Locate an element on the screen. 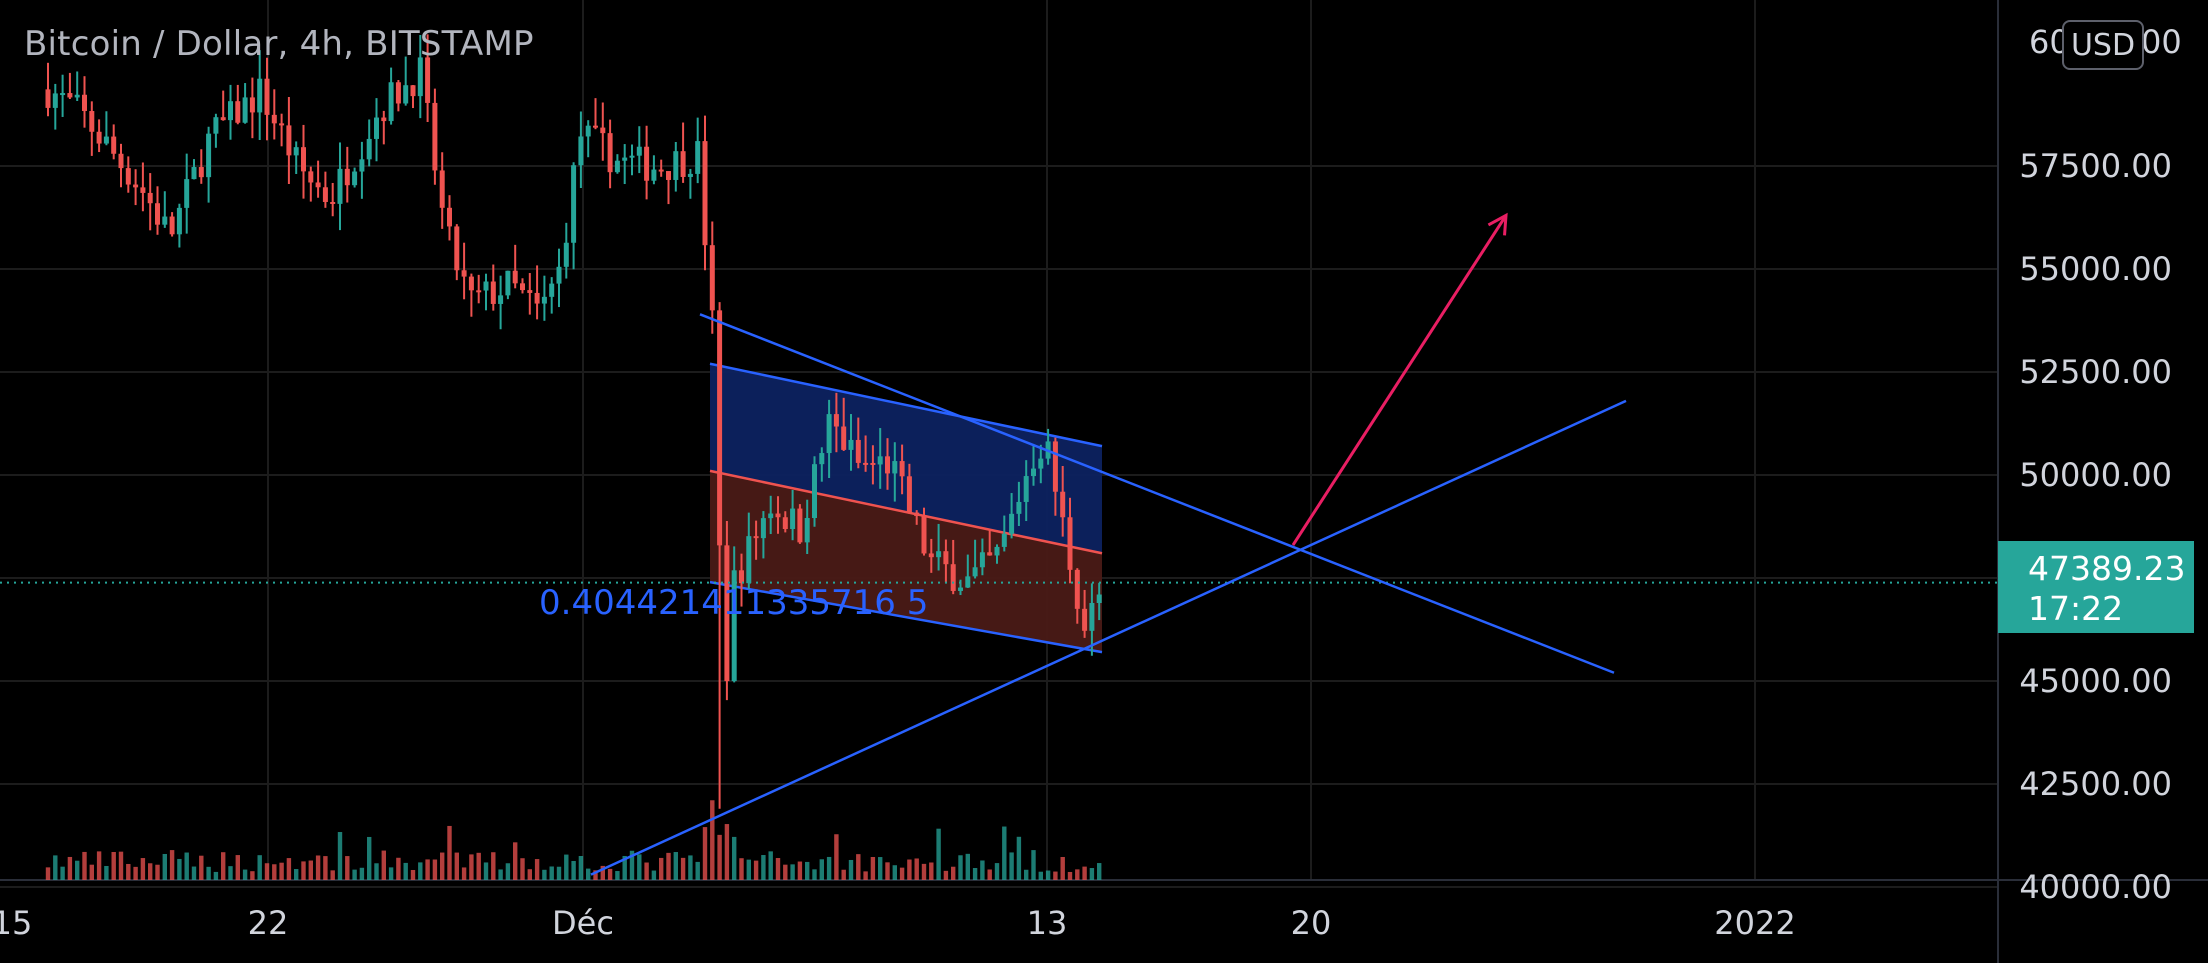 Image resolution: width=2208 pixels, height=963 pixels. last-price-badge: 47389.23 17:22 is located at coordinates (2096, 587).